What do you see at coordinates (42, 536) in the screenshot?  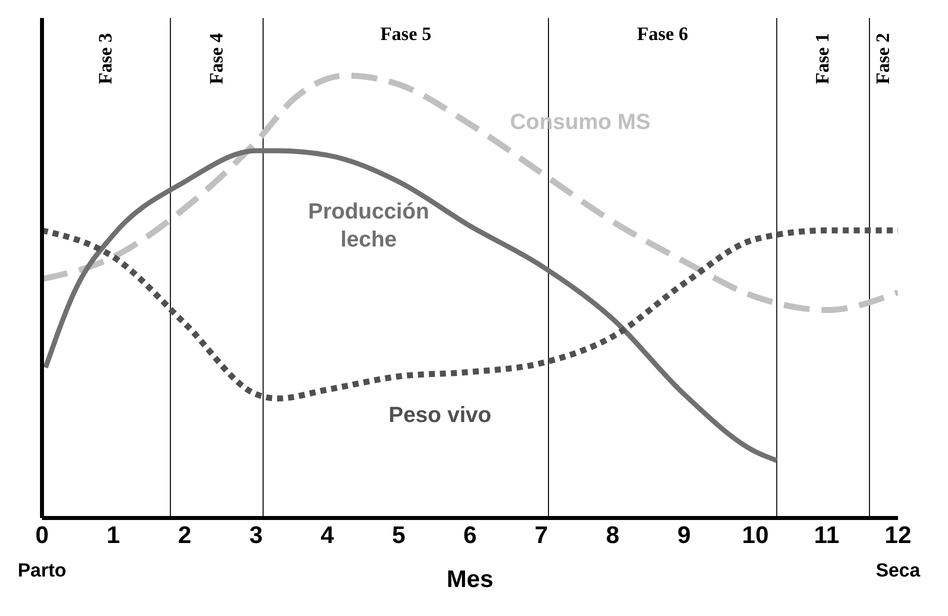 I see `x-tick-label: 0` at bounding box center [42, 536].